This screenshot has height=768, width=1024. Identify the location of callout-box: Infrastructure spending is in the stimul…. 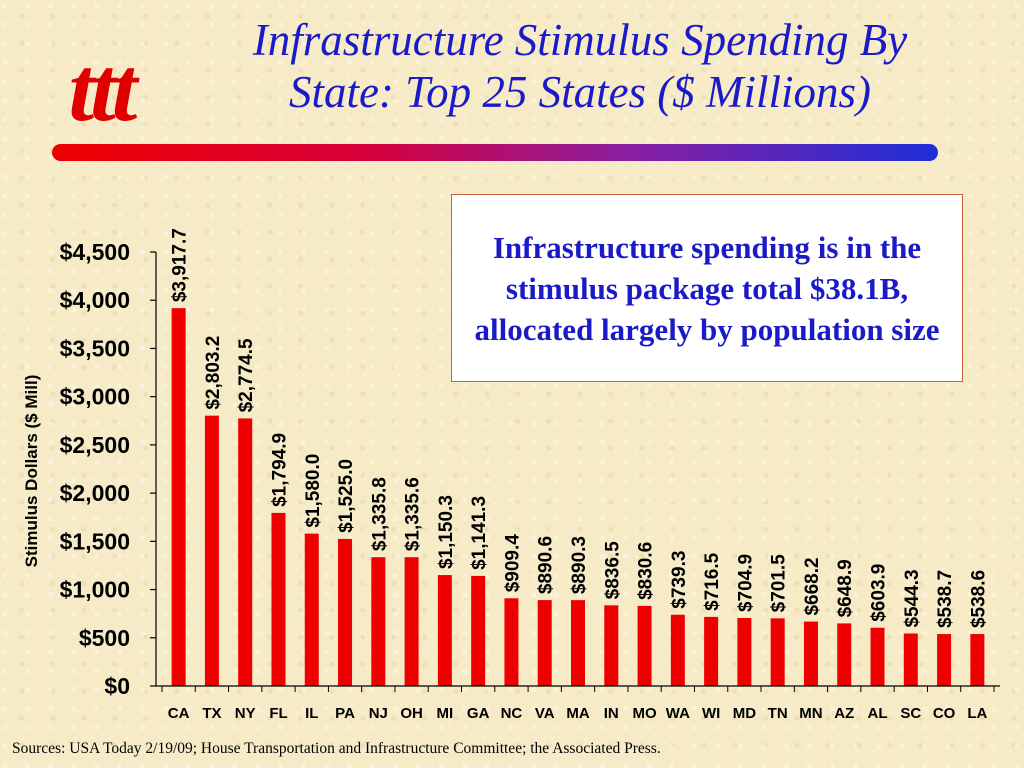
(707, 288).